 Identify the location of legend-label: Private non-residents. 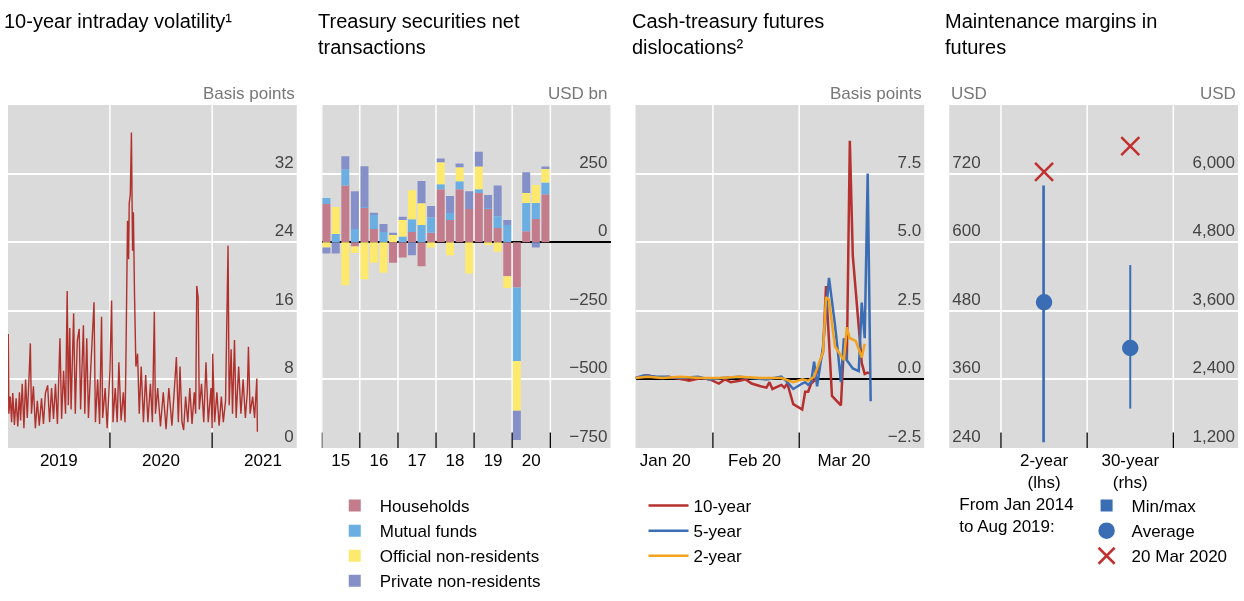
(460, 582).